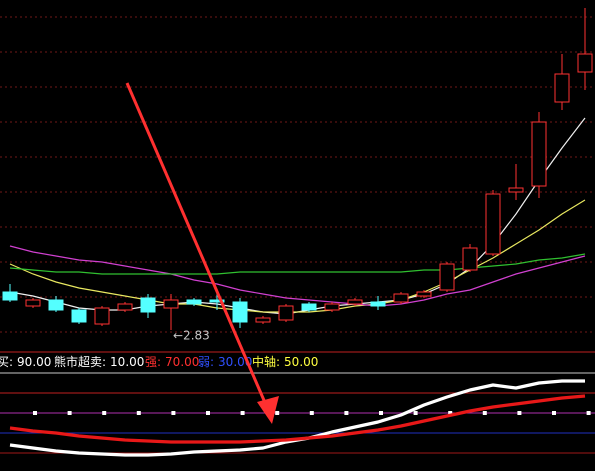 This screenshot has height=471, width=595. I want to click on level-value: 90.00, so click(34, 362).